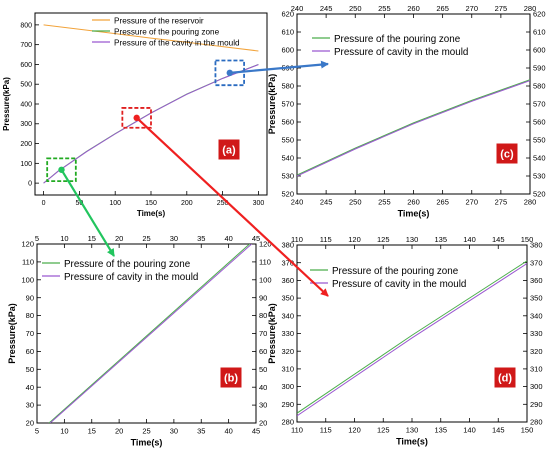  I want to click on y-tick-label: 60, so click(30, 351).